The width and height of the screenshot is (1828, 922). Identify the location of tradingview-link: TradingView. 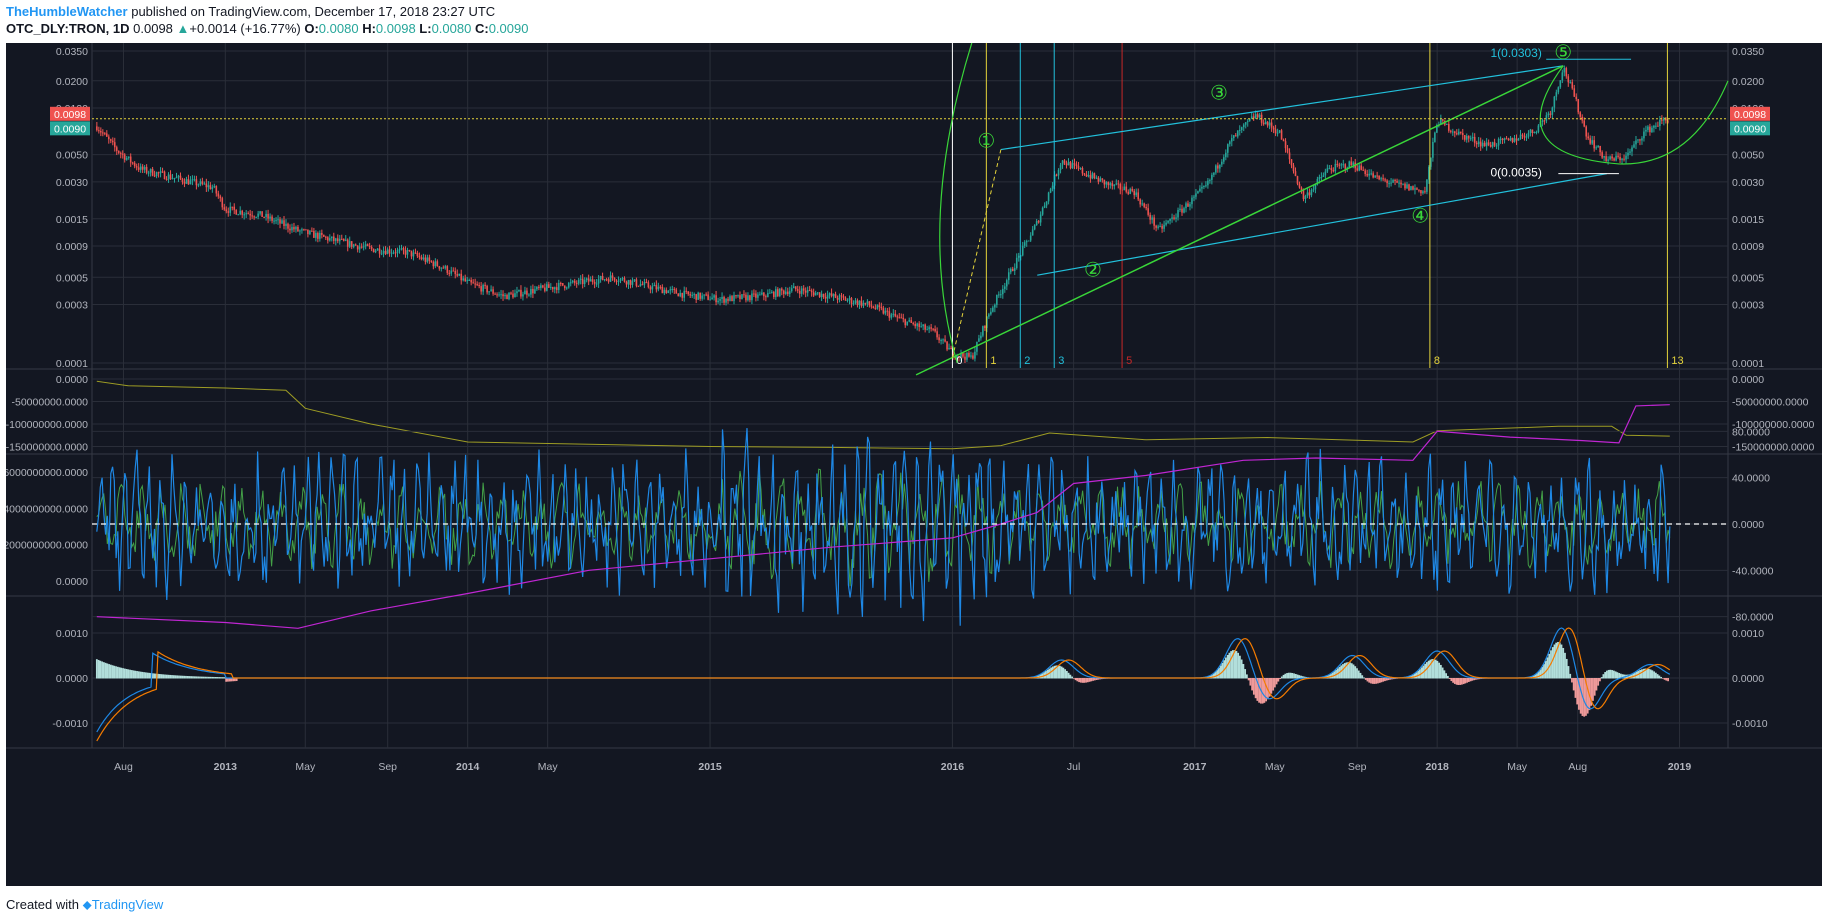
(127, 904).